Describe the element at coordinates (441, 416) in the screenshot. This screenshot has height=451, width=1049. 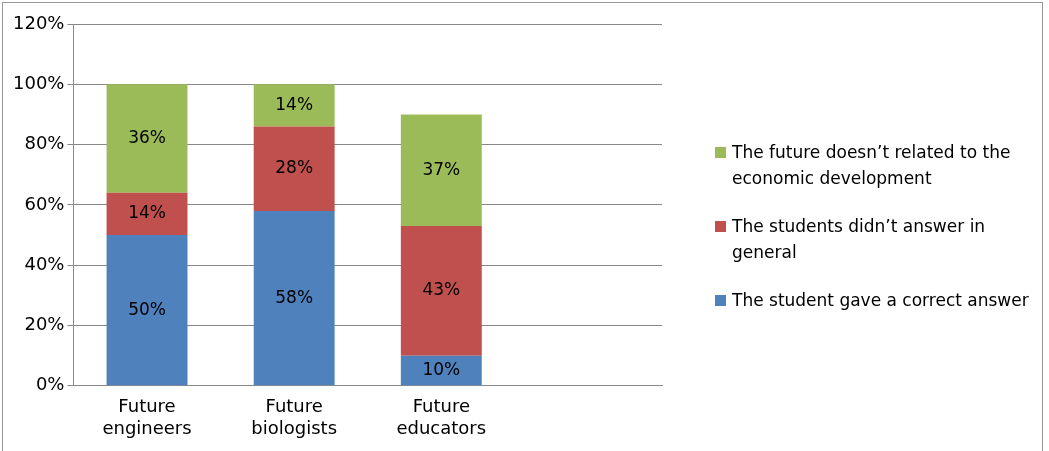
I see `x-tick-label: Future educators` at that location.